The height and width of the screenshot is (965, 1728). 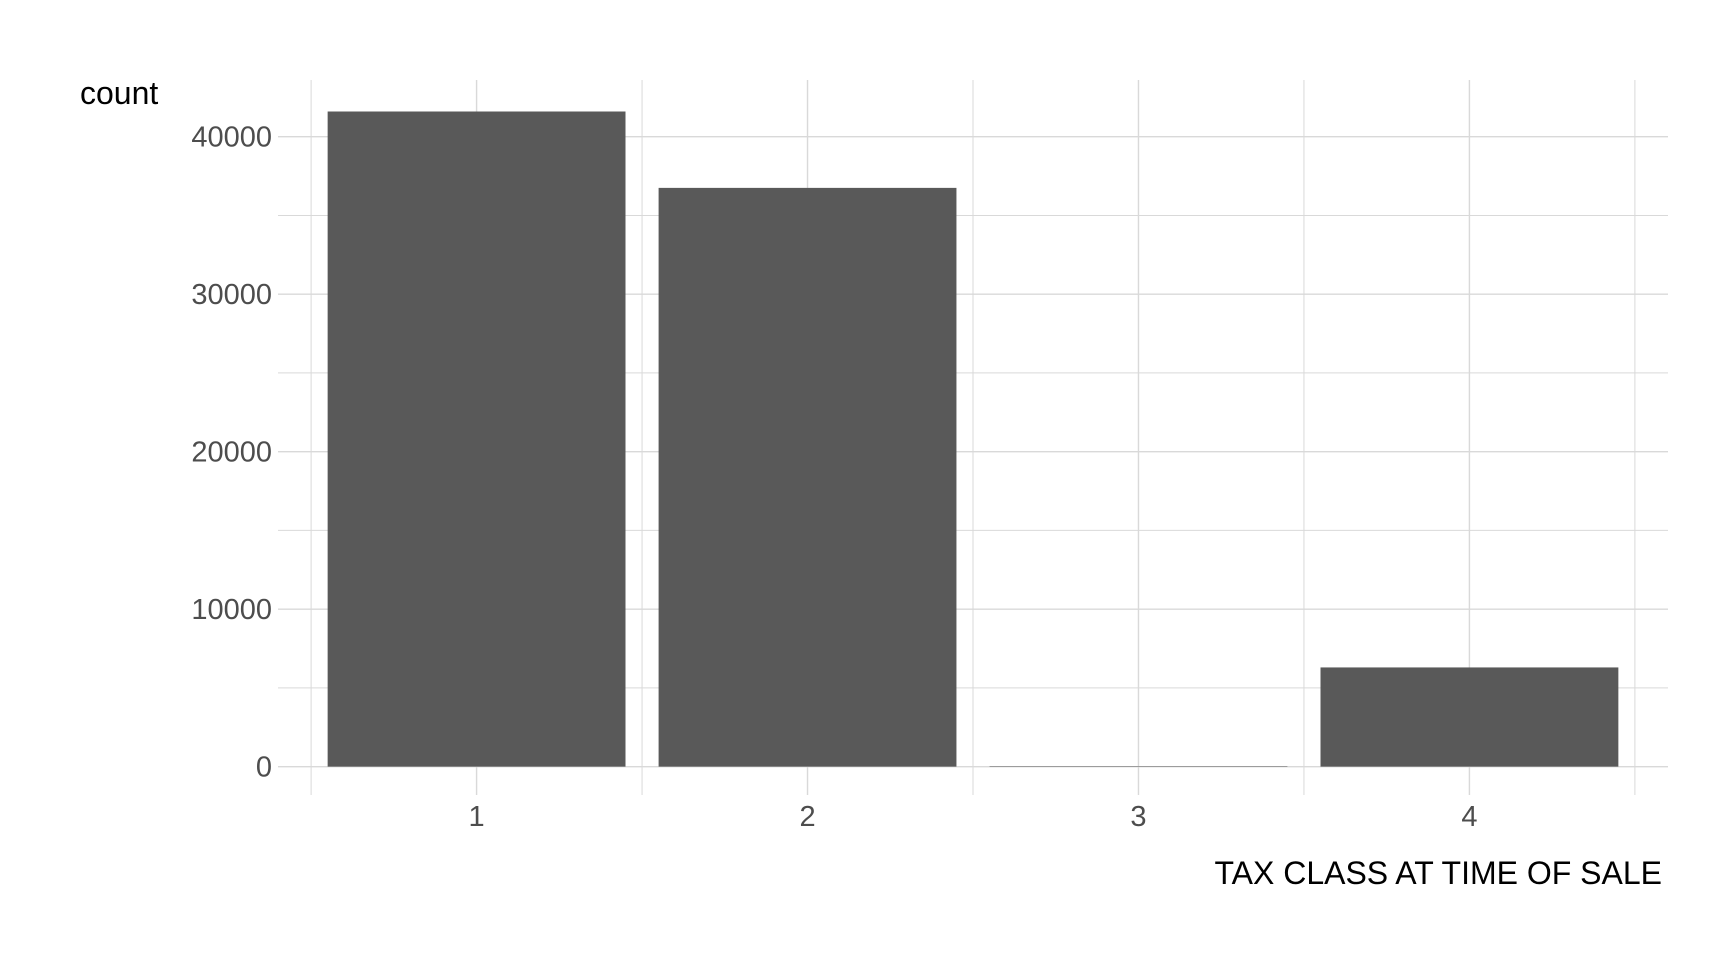 I want to click on x-tick-label: 1, so click(x=477, y=817).